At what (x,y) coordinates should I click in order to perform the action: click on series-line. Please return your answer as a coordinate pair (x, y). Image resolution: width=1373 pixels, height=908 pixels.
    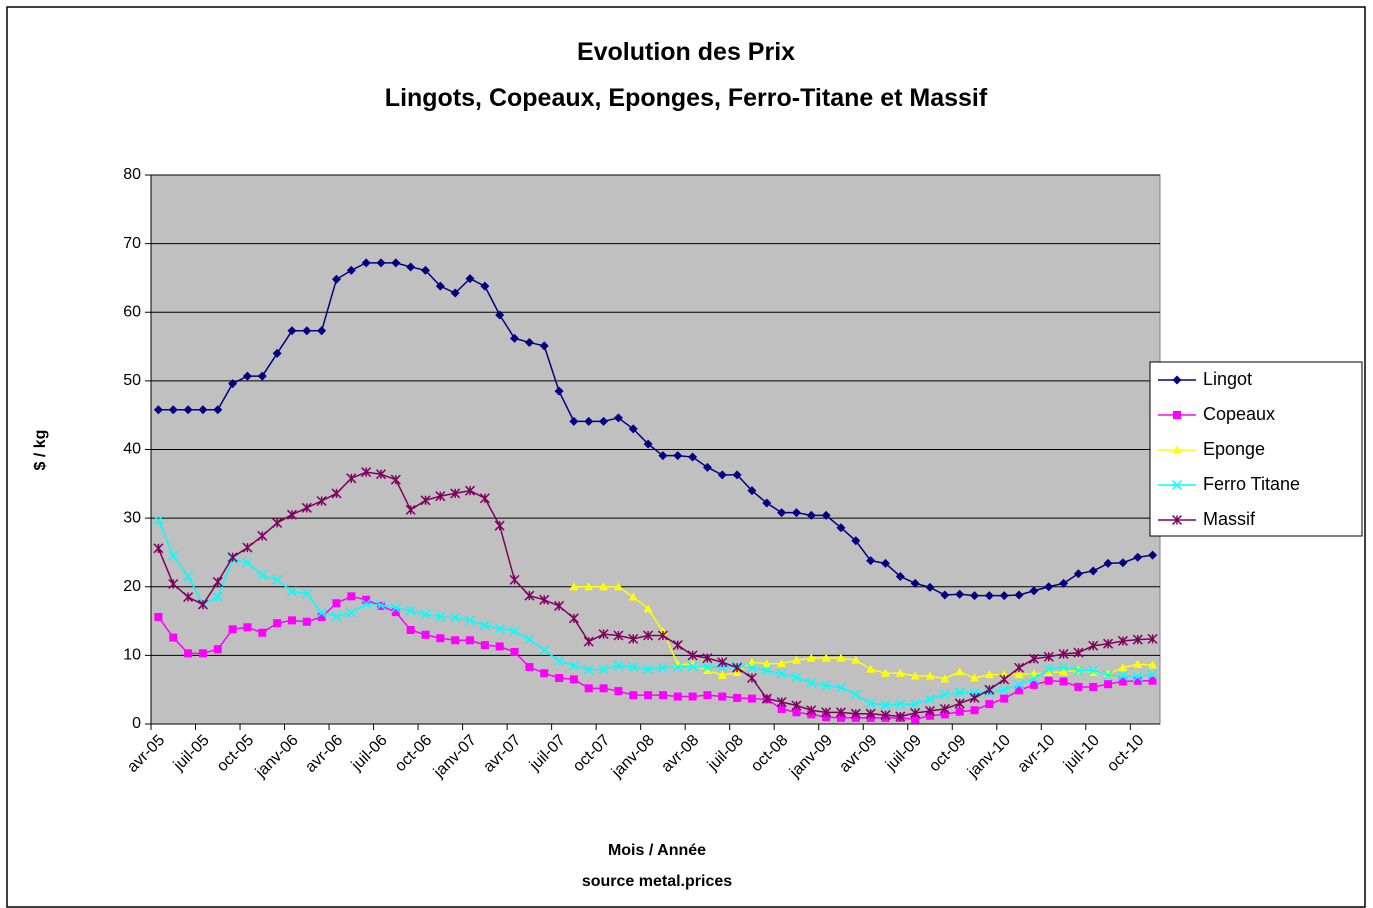
    Looking at the image, I should click on (863, 633).